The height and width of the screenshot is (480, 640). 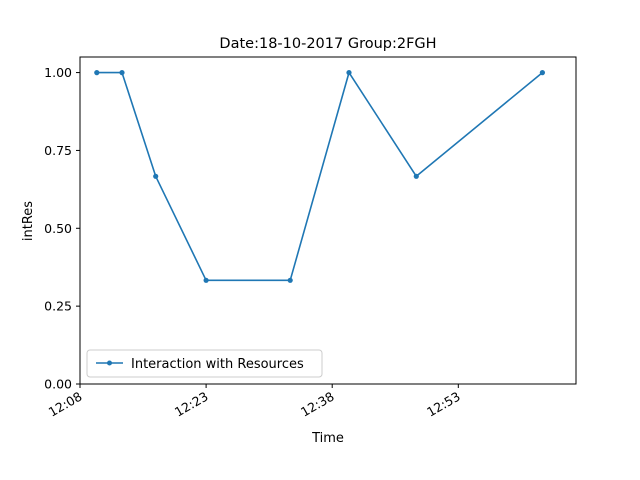 I want to click on legend: Interaction with Resources, so click(x=204, y=363).